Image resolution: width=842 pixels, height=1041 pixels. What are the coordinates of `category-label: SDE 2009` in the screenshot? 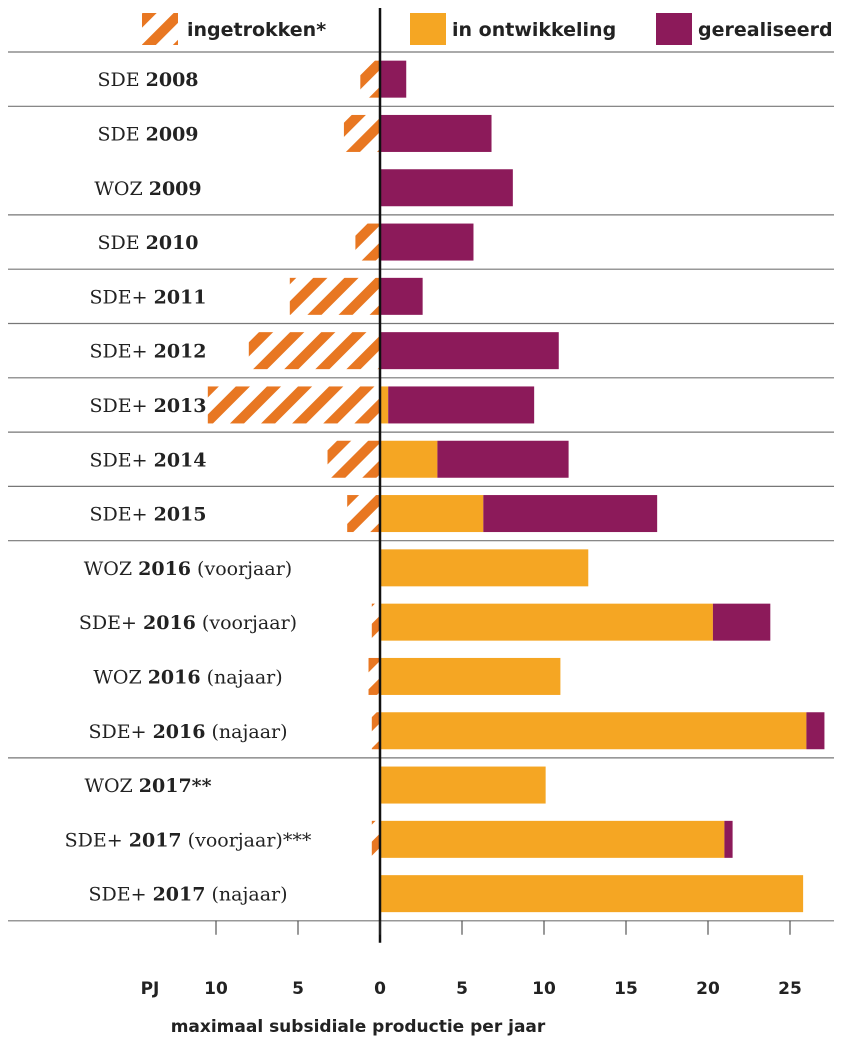 It's located at (147, 134).